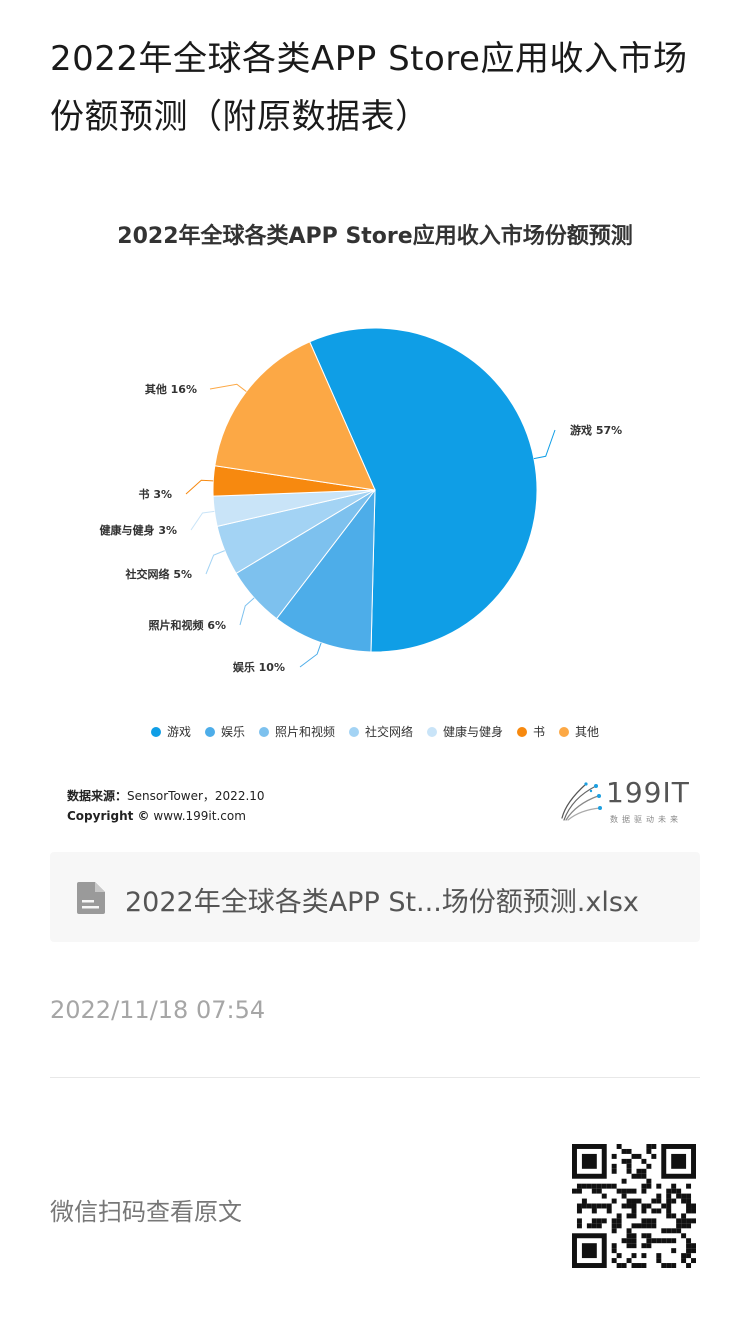  Describe the element at coordinates (232, 732) in the screenshot. I see `legend-label: 娱乐` at that location.